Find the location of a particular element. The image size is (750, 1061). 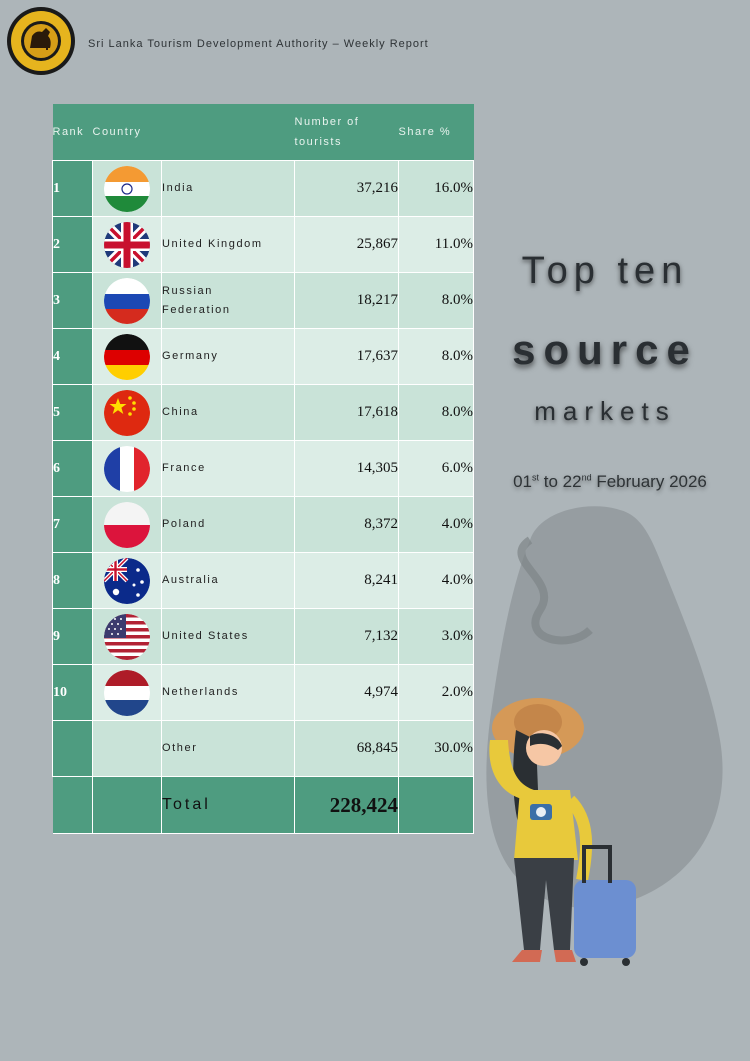

traveler-woman-icon is located at coordinates (562, 832).